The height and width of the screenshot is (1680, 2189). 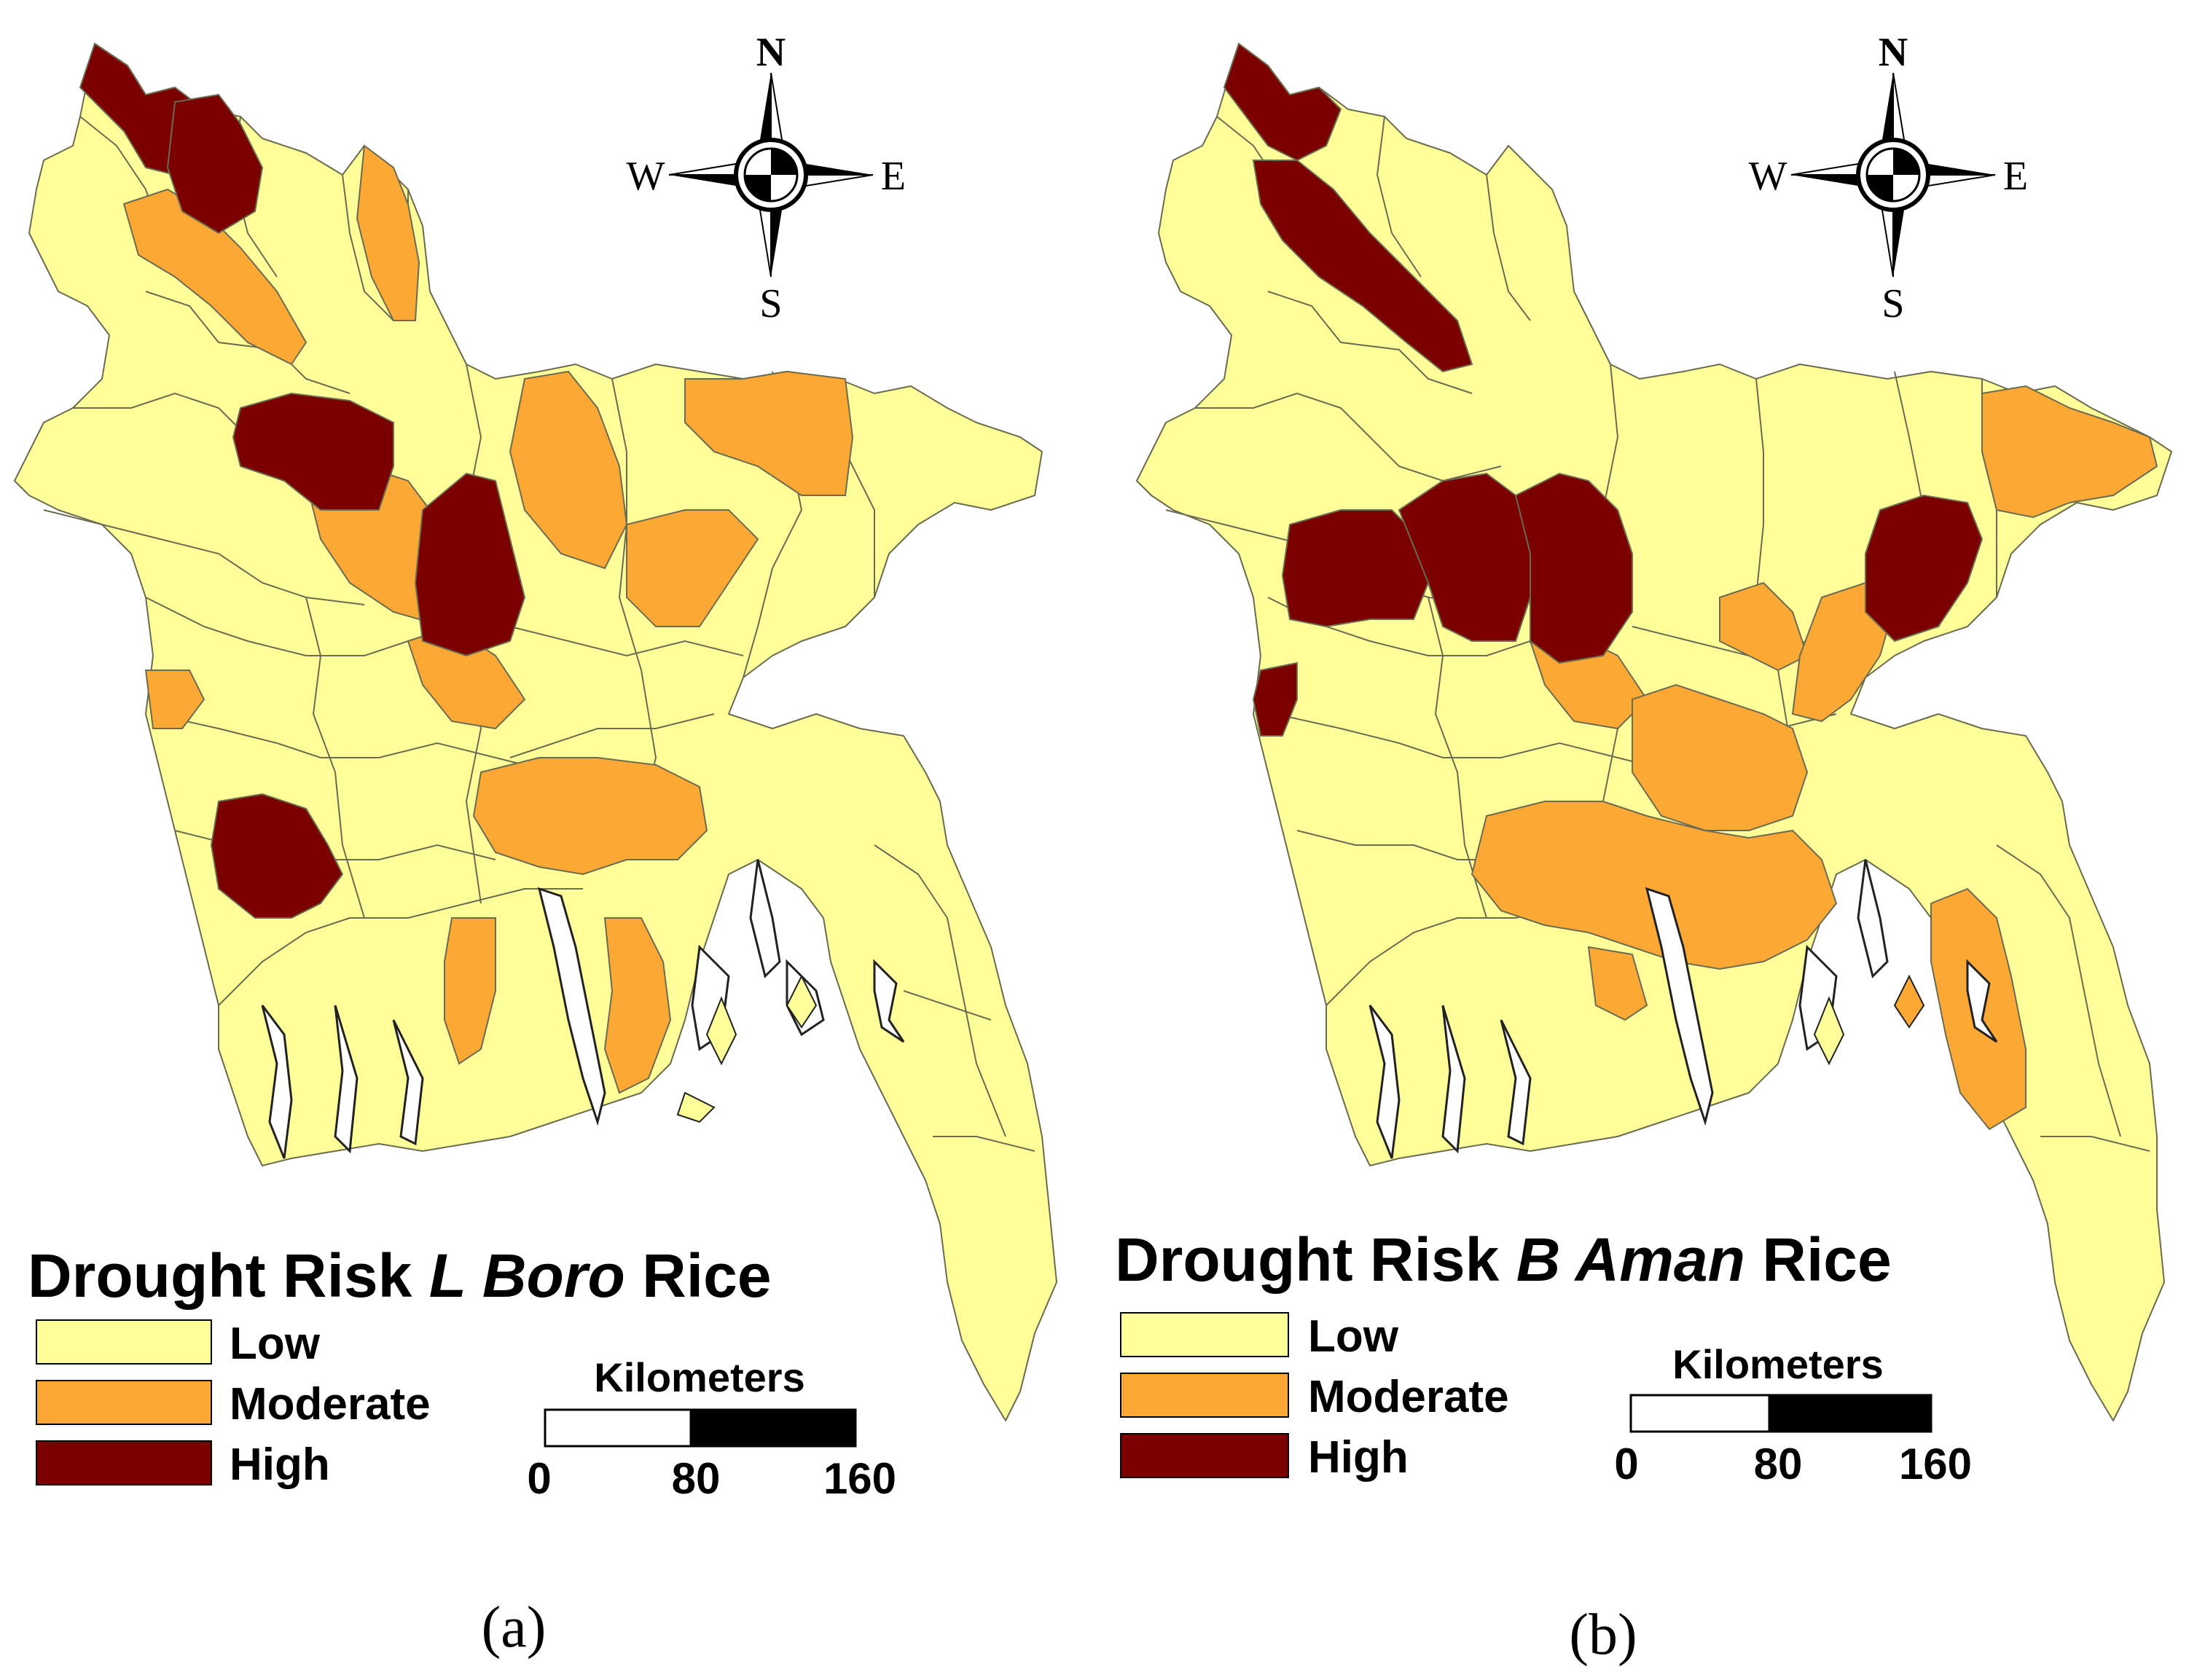 I want to click on high-districts-b, so click(x=1603, y=389).